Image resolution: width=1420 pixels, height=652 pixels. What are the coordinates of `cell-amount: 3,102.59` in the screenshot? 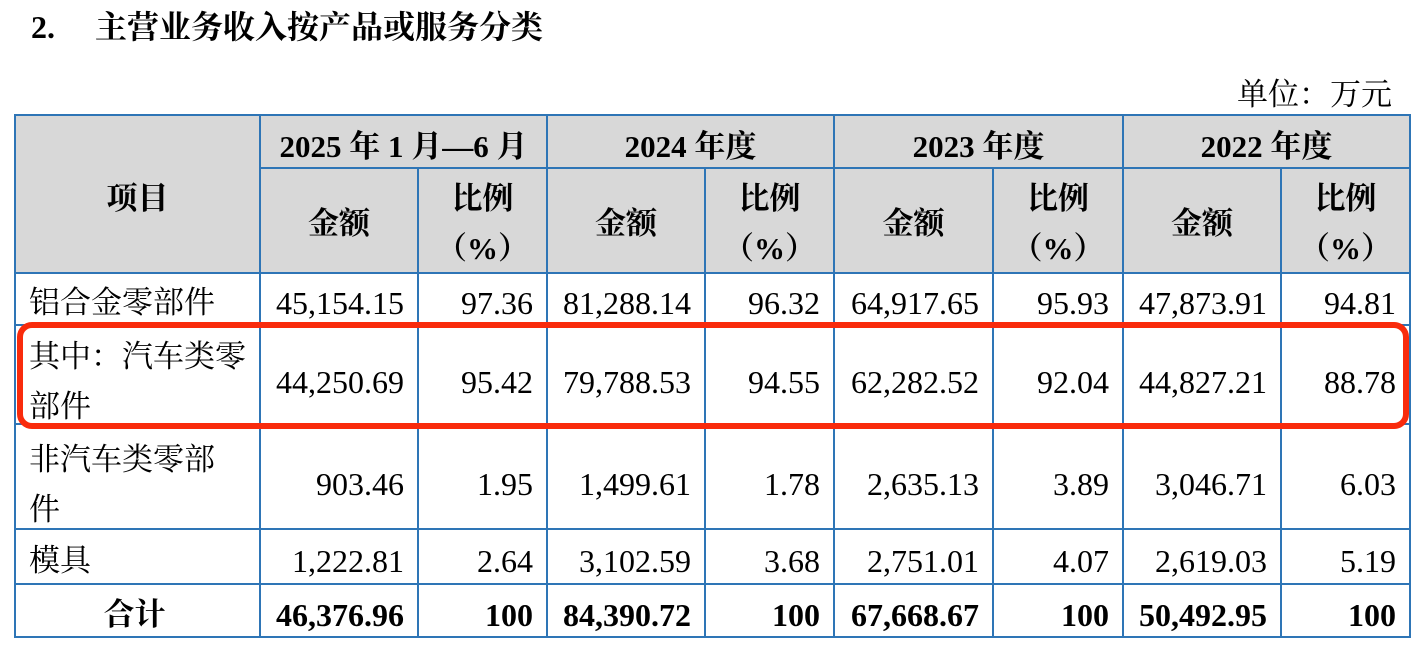 It's located at (626, 556).